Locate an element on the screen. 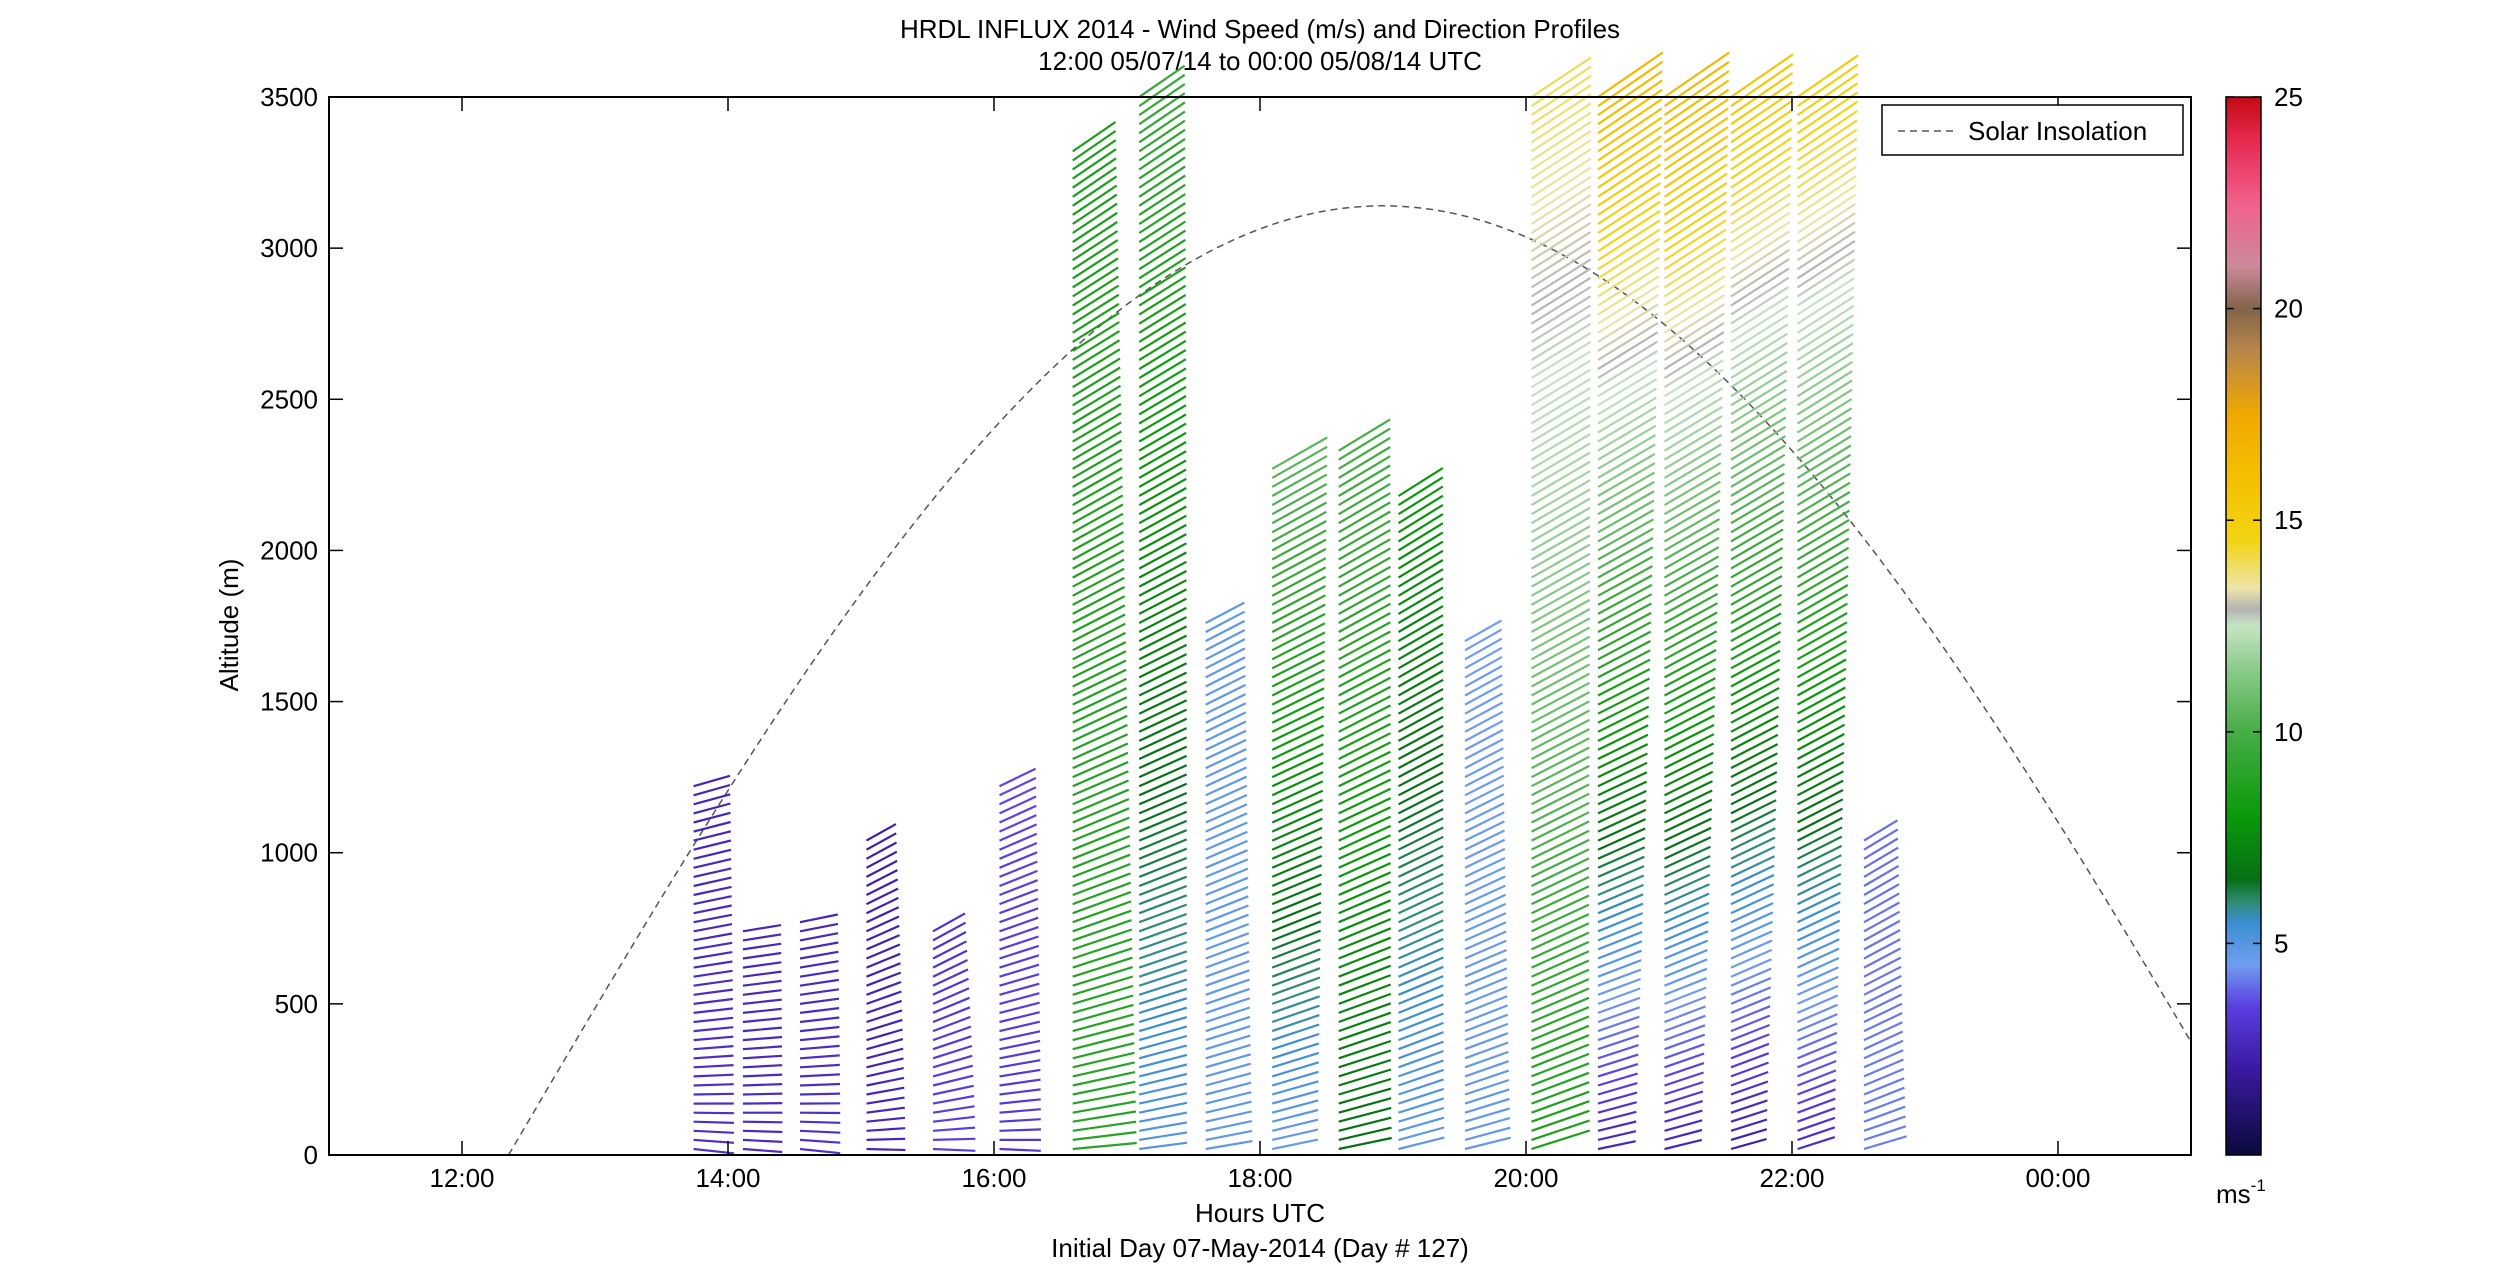  y-axis-label: Altitude (m) is located at coordinates (229, 625).